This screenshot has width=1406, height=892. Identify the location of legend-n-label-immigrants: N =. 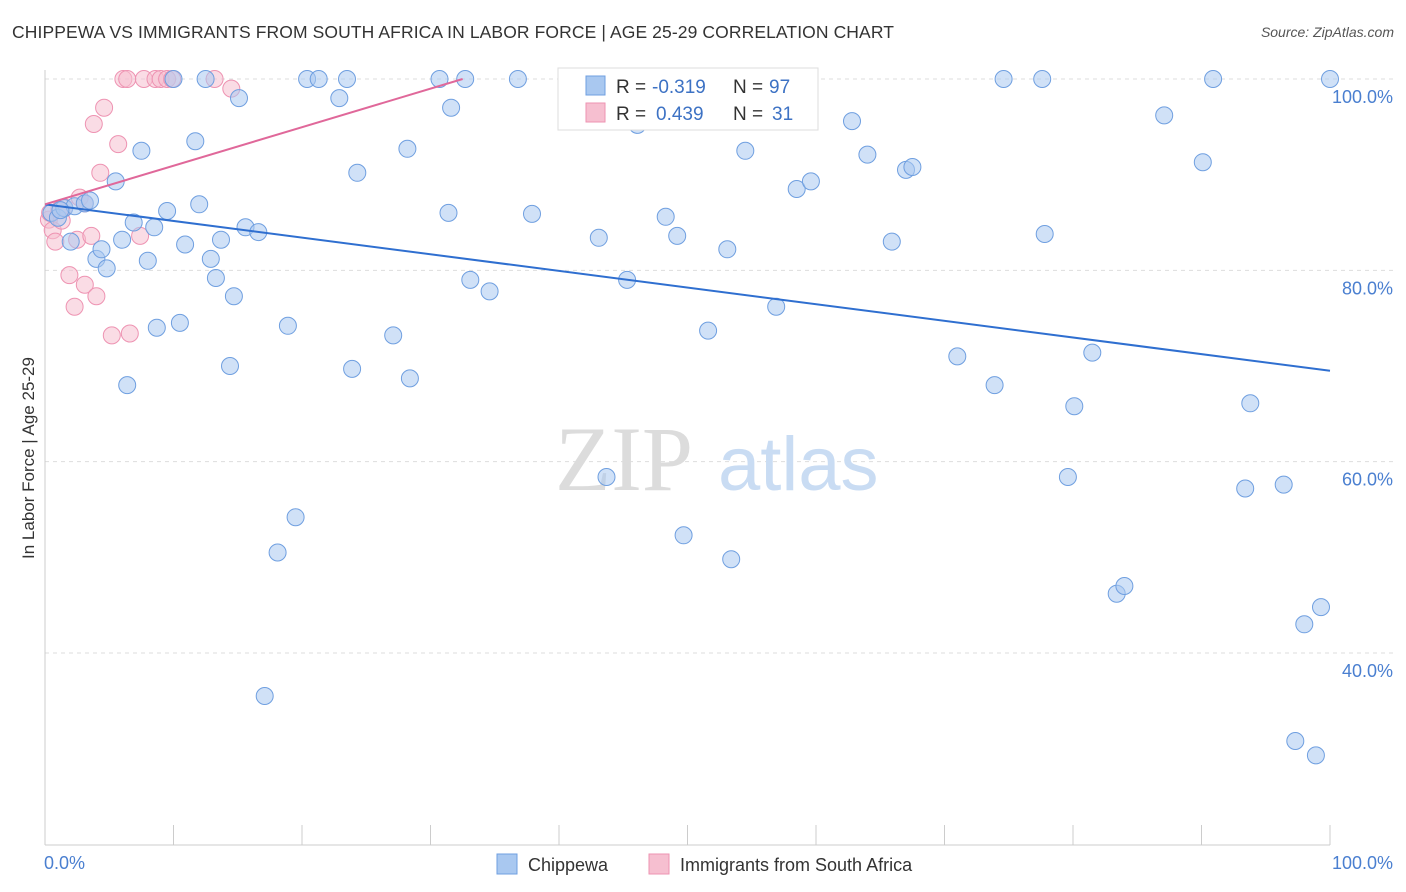
(748, 114).